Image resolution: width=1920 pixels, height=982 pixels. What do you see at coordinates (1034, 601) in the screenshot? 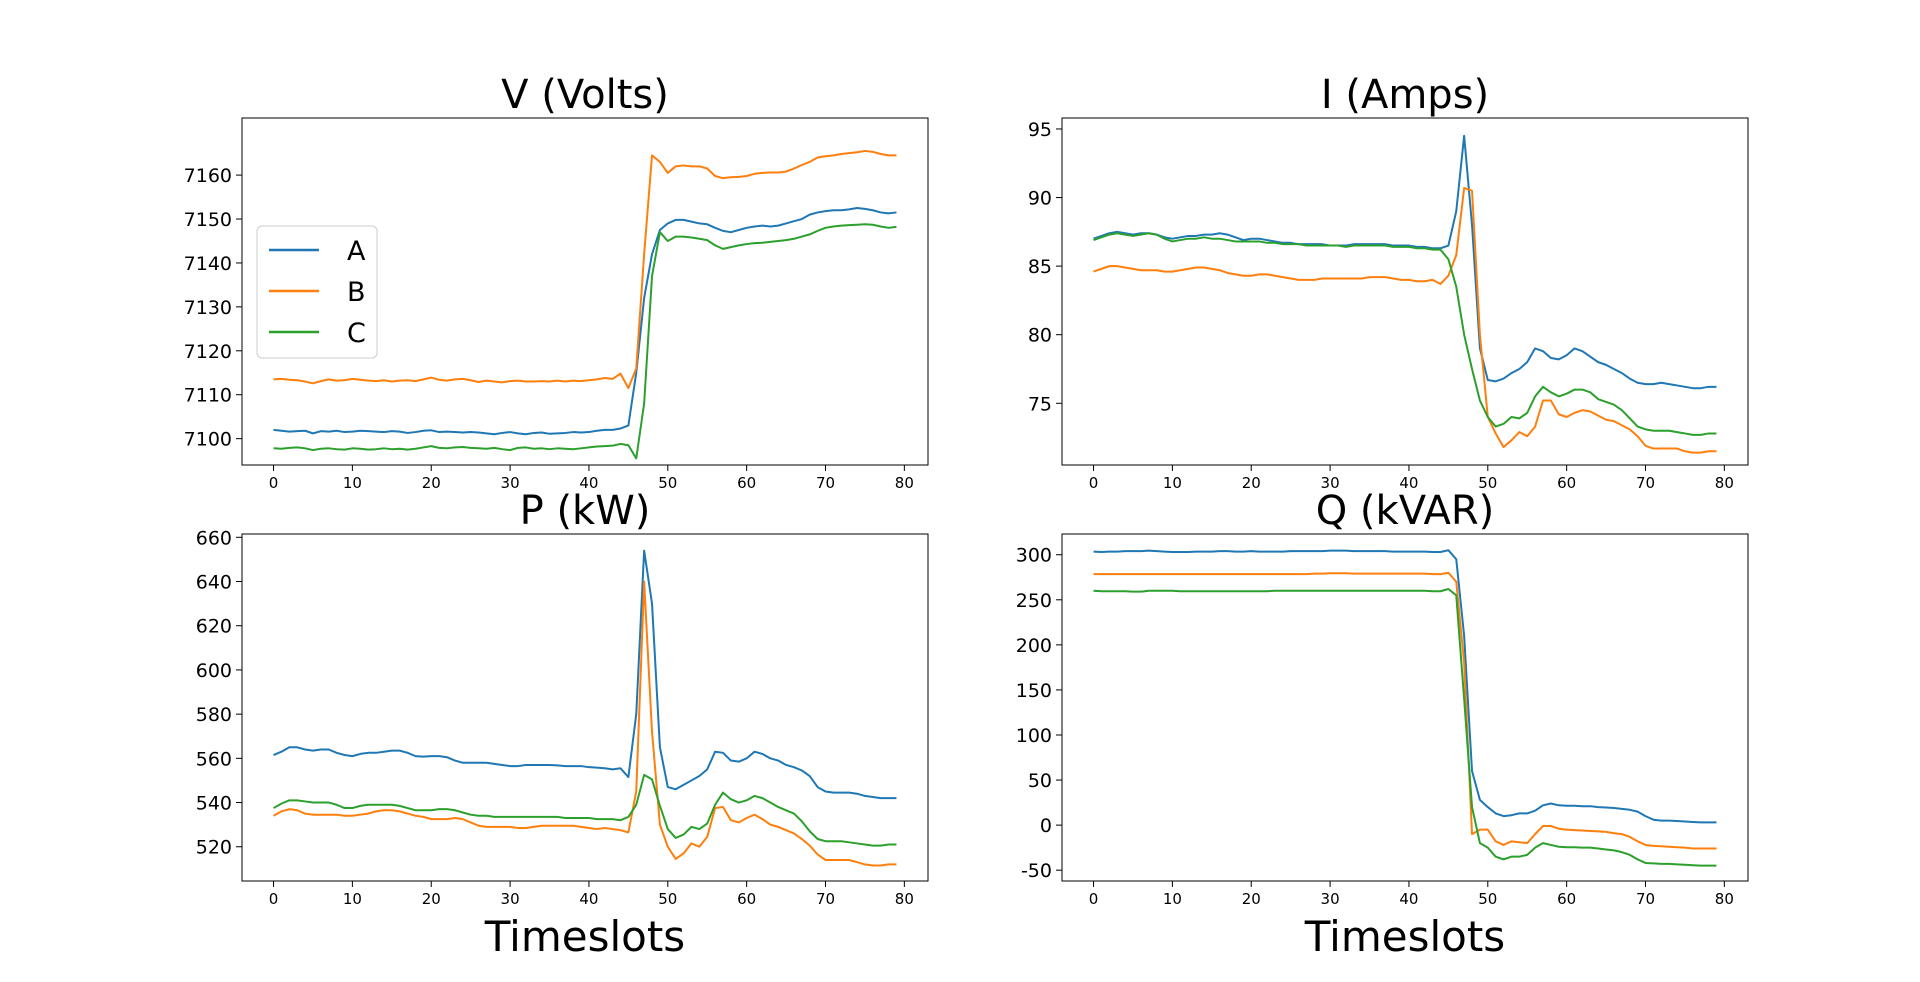
I see `y-tick-label: 250` at bounding box center [1034, 601].